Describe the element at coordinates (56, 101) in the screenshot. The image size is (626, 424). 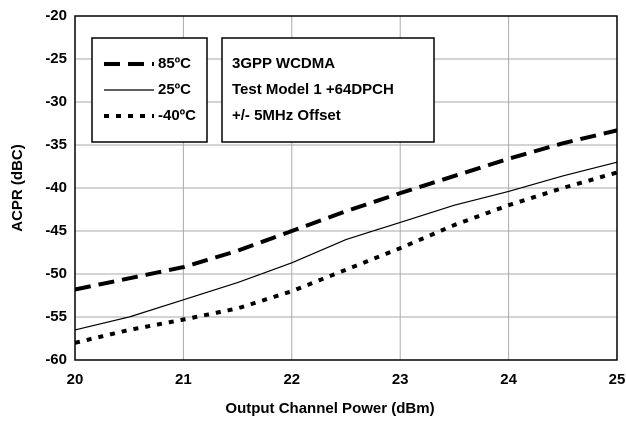
I see `y-tick-label: -30` at that location.